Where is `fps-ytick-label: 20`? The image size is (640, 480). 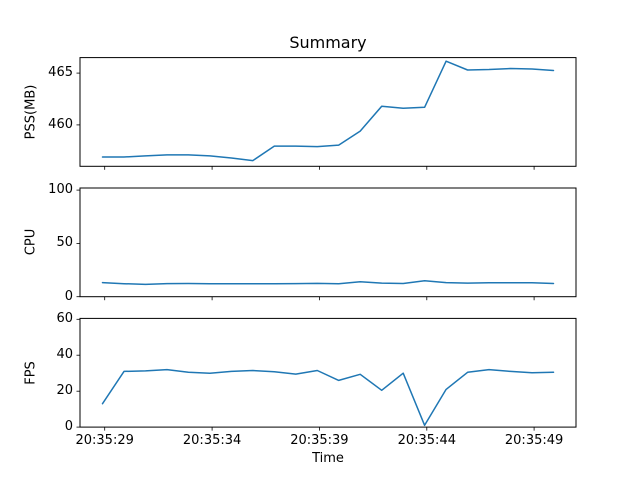
fps-ytick-label: 20 is located at coordinates (64, 391).